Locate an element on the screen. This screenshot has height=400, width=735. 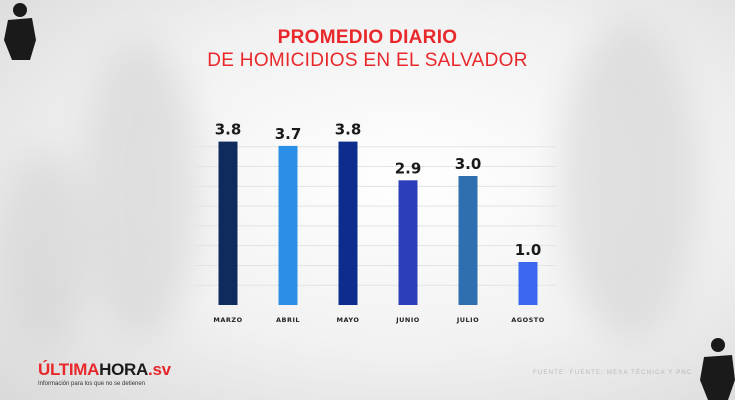
bar-julio is located at coordinates (468, 240).